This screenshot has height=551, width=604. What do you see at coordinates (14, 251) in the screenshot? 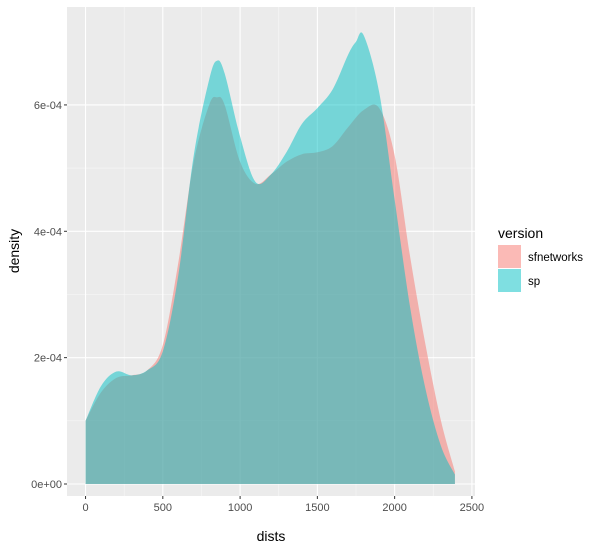
I see `y-axis-title: density` at bounding box center [14, 251].